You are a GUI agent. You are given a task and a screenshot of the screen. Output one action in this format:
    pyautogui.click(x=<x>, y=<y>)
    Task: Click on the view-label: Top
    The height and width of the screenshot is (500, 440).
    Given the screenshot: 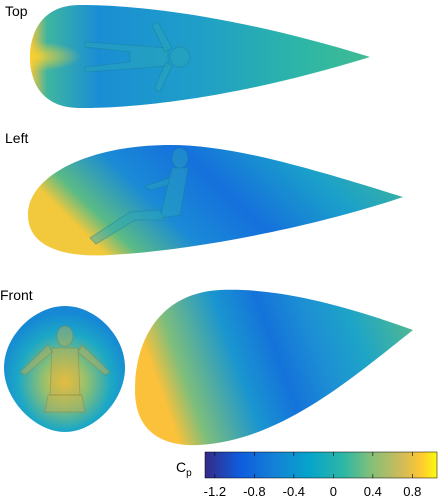 What is the action you would take?
    pyautogui.click(x=16, y=11)
    